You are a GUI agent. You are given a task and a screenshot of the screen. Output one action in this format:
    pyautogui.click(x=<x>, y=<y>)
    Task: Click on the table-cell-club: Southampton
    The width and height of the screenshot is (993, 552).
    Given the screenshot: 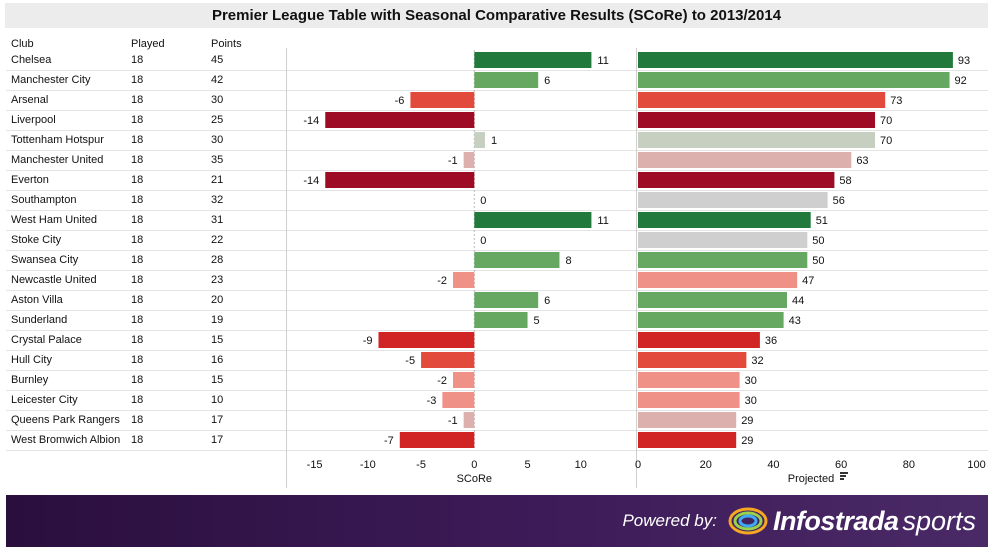 What is the action you would take?
    pyautogui.click(x=44, y=200)
    